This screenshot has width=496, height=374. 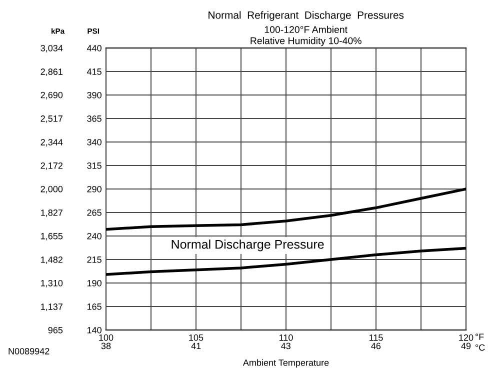 I want to click on x-axis-title: Ambient Temperature, so click(x=285, y=363).